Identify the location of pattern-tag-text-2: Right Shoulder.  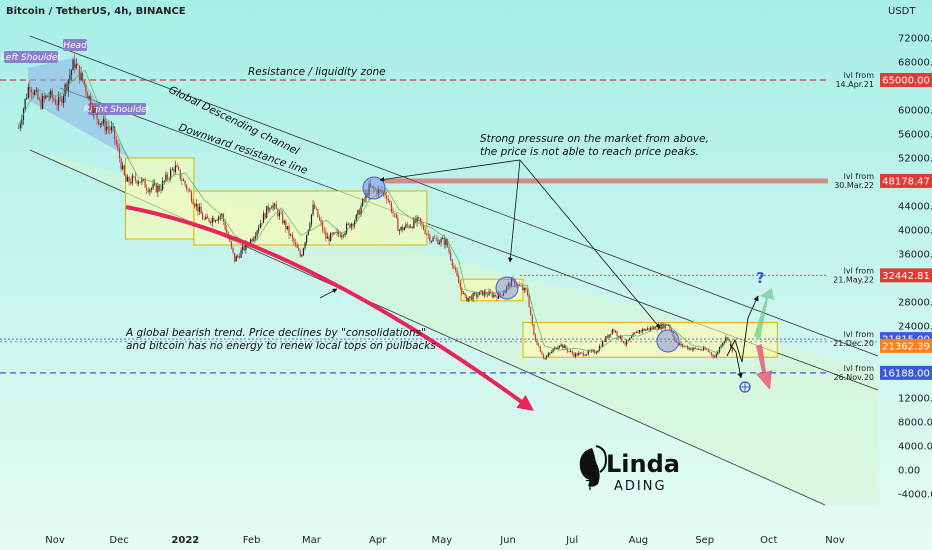
(118, 110).